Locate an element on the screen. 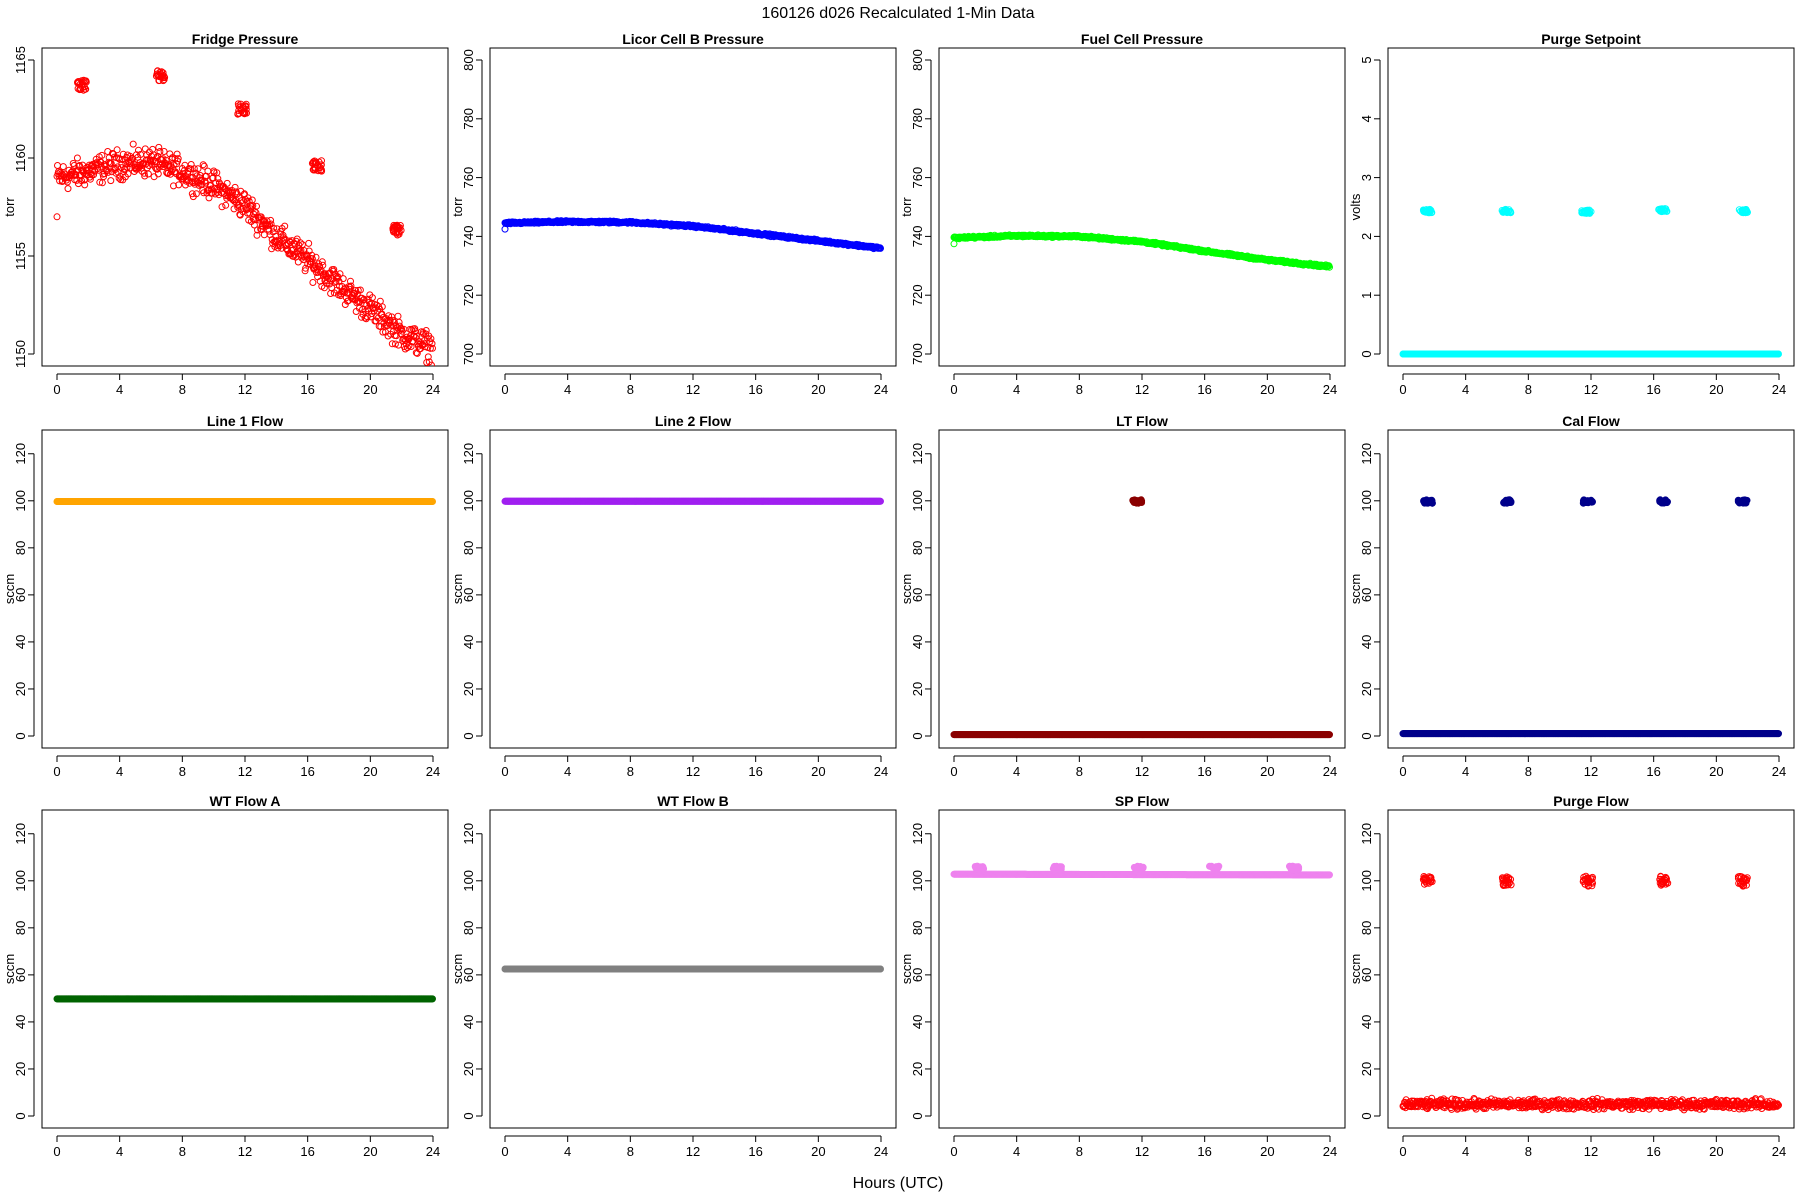 This screenshot has width=1800, height=1200. y-tick-label: 1155 is located at coordinates (20, 256).